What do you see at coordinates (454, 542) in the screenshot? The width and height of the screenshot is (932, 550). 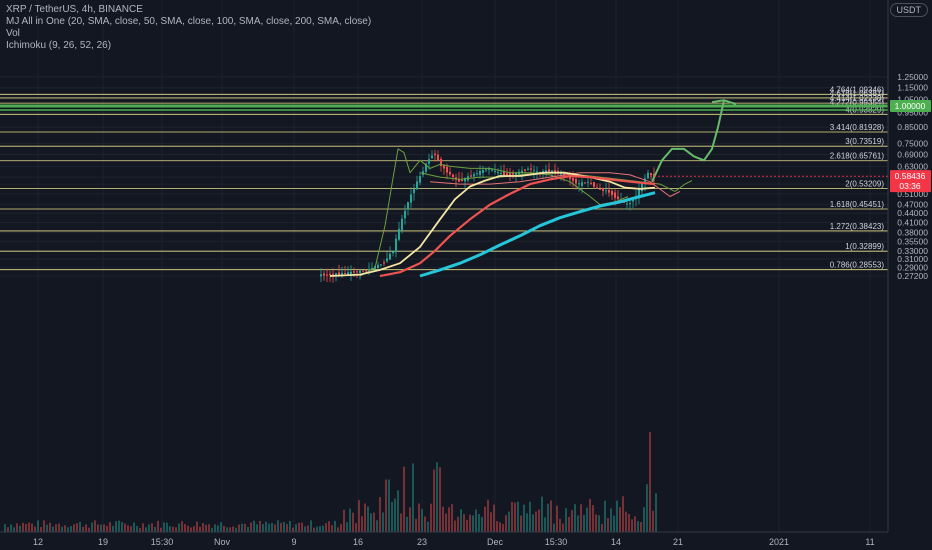 I see `time-axis: 12 19 15:30 Nov 9 16 23 Dec 15:30 14 21 2021 11` at bounding box center [454, 542].